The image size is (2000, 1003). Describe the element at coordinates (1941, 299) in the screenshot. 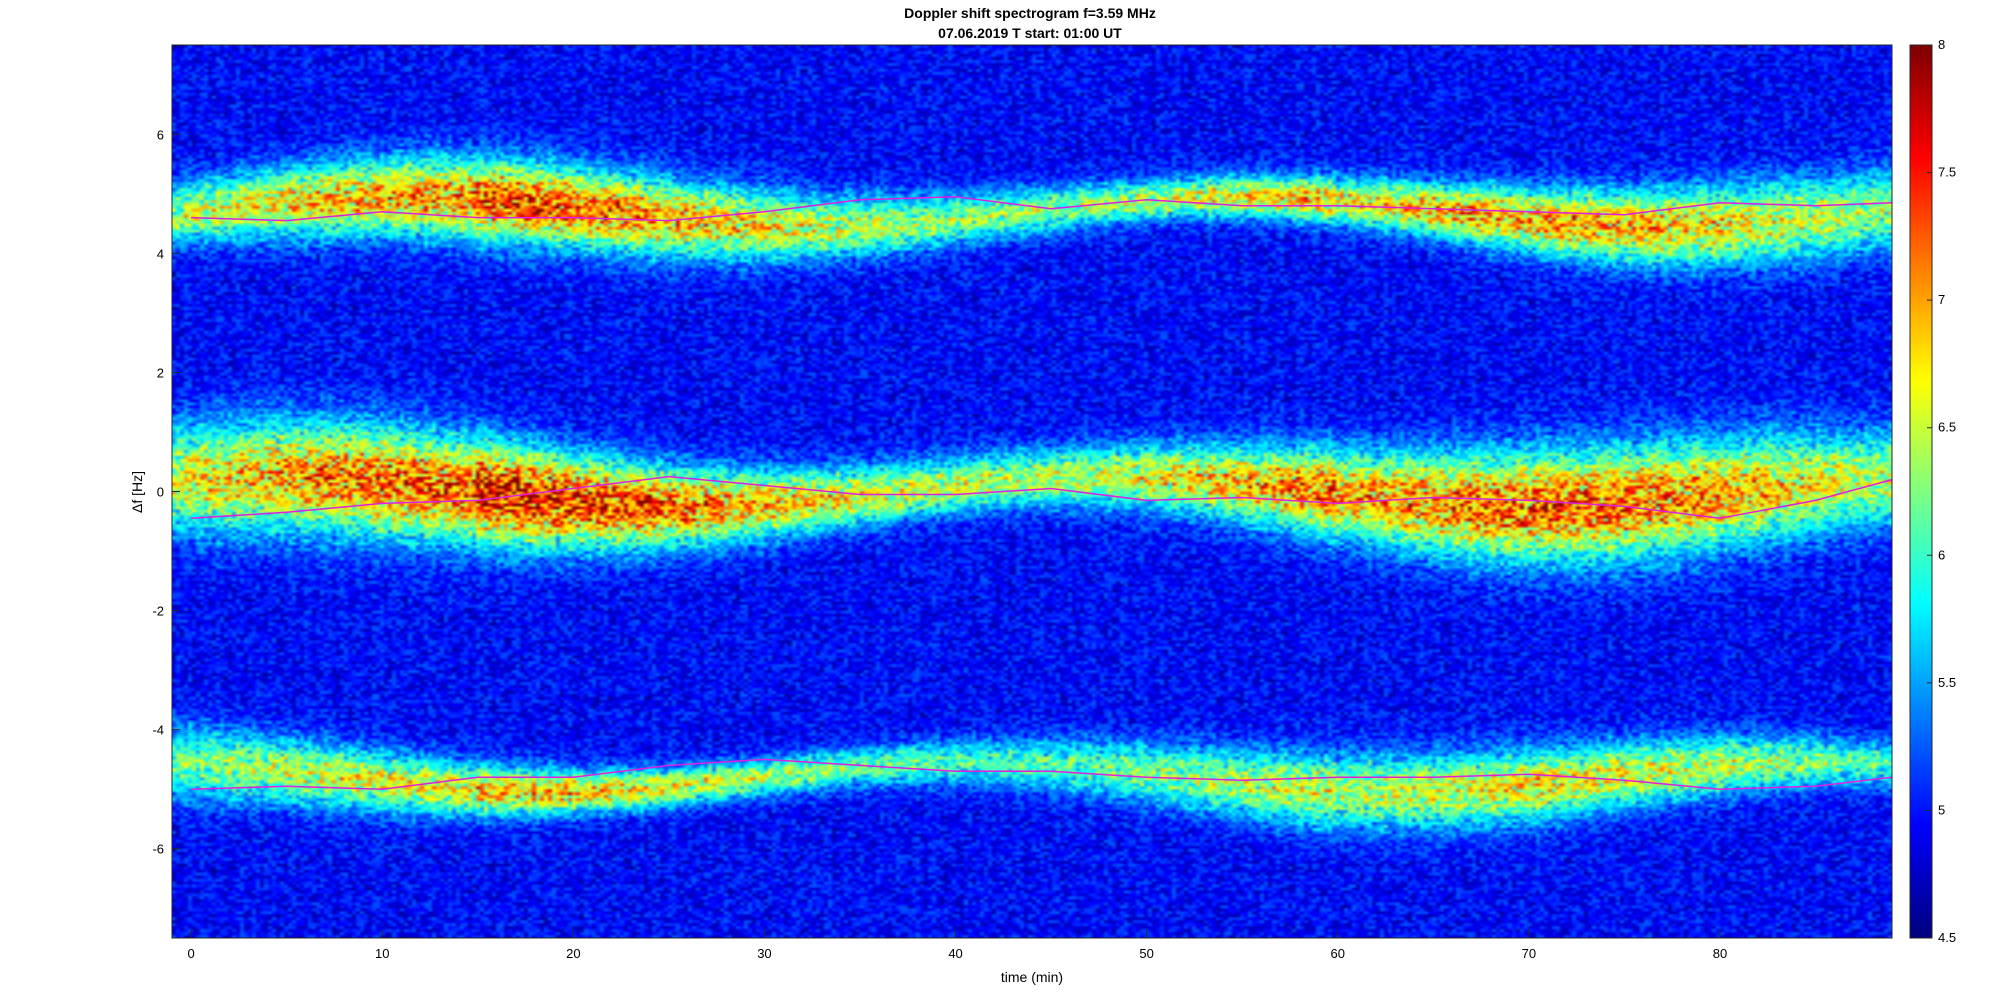

I see `colorbar-tick-label: 7` at that location.